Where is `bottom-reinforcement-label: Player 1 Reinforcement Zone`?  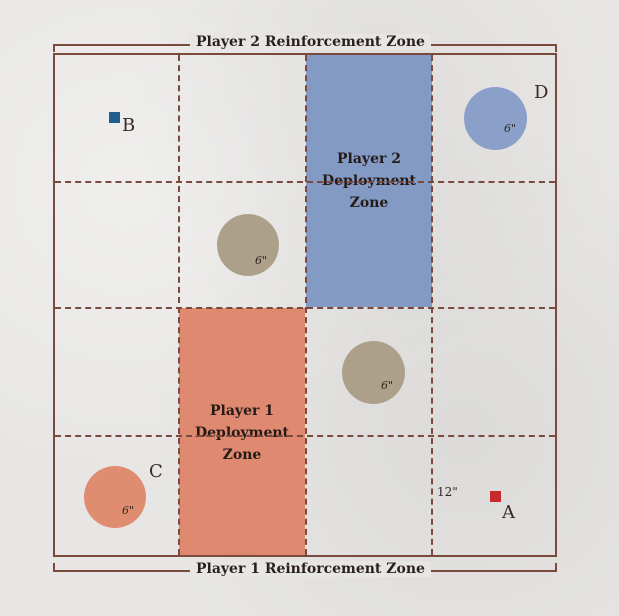
bottom-reinforcement-label: Player 1 Reinforcement Zone is located at coordinates (310, 569).